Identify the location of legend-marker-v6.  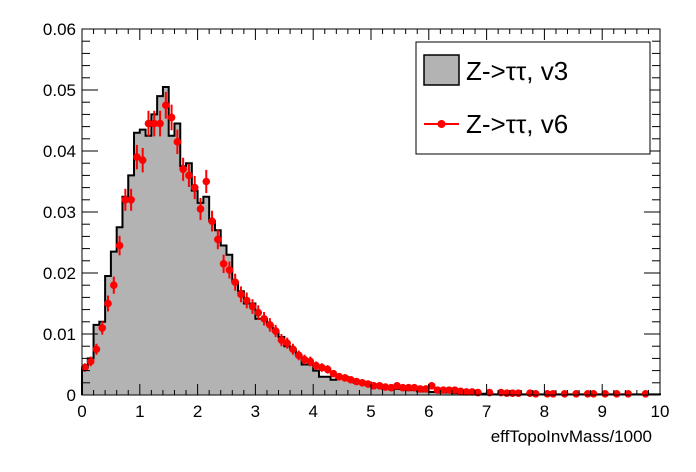
(441, 124).